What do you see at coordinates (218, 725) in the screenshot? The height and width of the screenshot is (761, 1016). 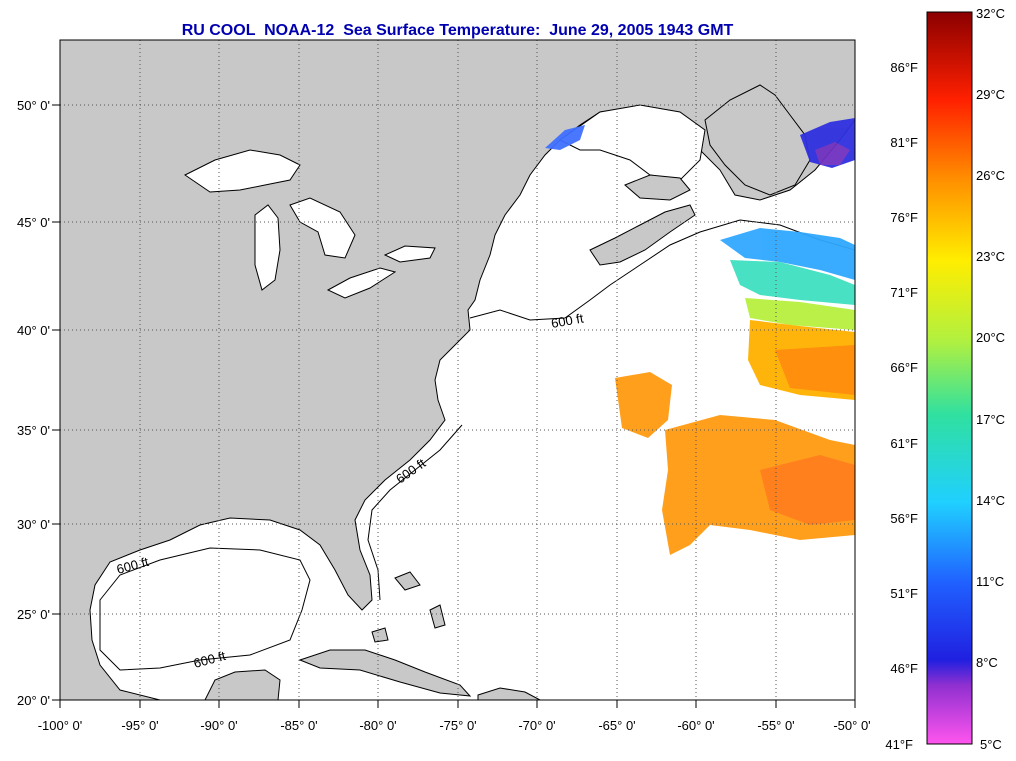 I see `lon-label: -90° 0'` at bounding box center [218, 725].